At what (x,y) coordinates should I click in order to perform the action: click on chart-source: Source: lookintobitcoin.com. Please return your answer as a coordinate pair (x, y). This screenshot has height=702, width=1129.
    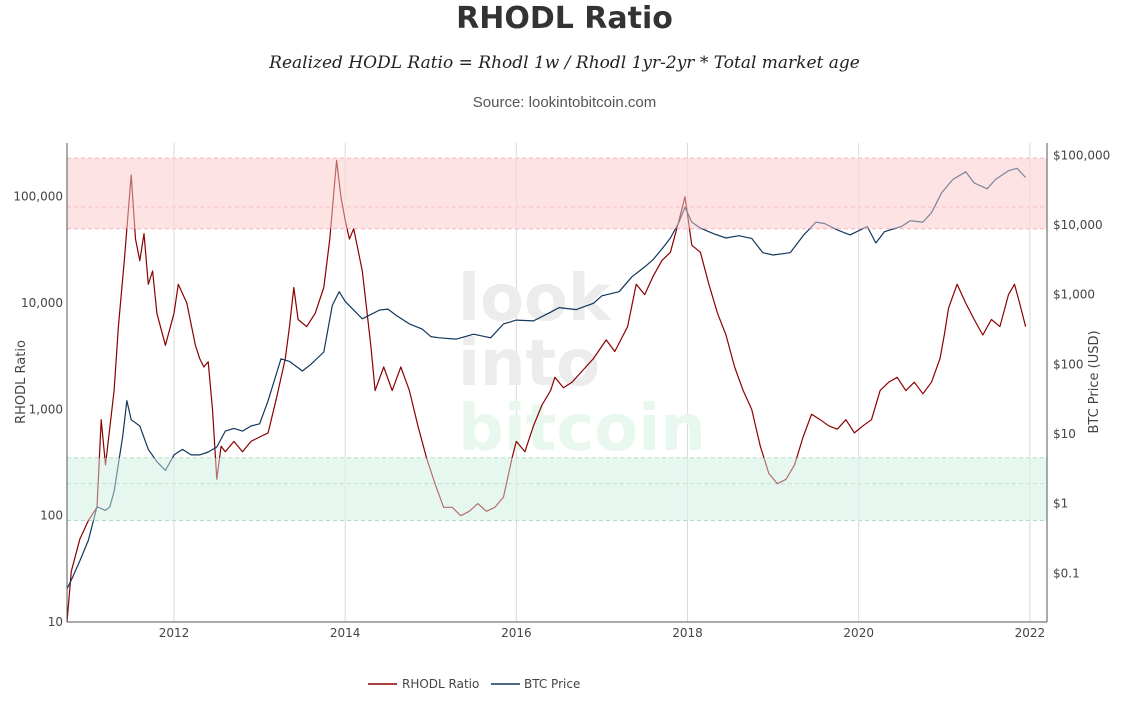
    Looking at the image, I should click on (564, 102).